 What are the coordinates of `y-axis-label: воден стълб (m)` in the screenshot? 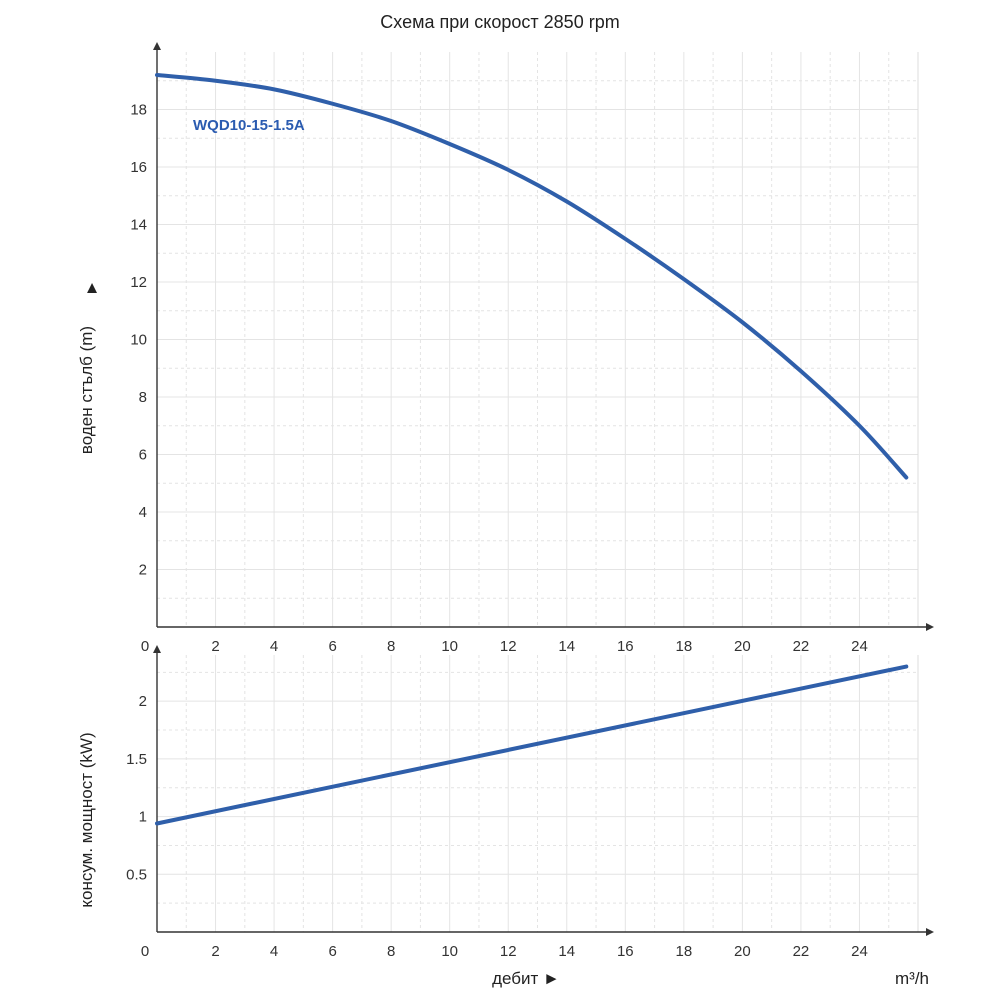 It's located at (86, 390).